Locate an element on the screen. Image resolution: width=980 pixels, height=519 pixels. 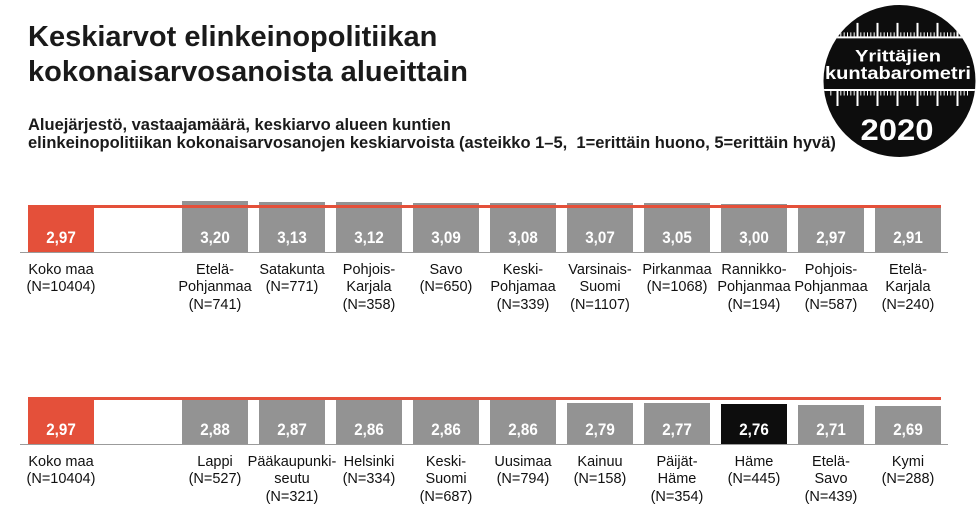
svg-text: Yrittäjien is located at coordinates (898, 55).